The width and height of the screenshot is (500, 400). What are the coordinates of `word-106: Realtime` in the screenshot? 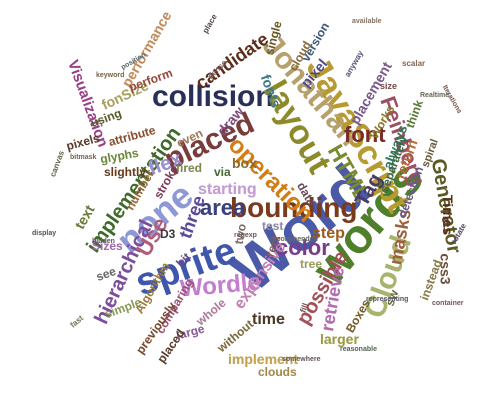 It's located at (435, 95).